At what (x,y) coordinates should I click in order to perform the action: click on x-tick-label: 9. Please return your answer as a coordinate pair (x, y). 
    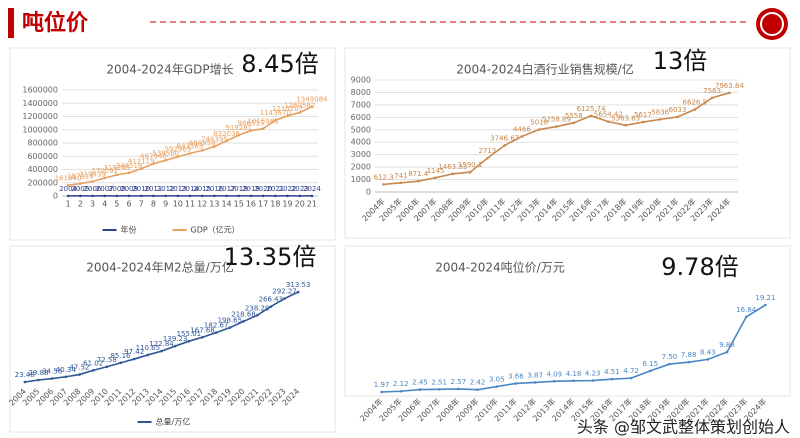
    Looking at the image, I should click on (165, 204).